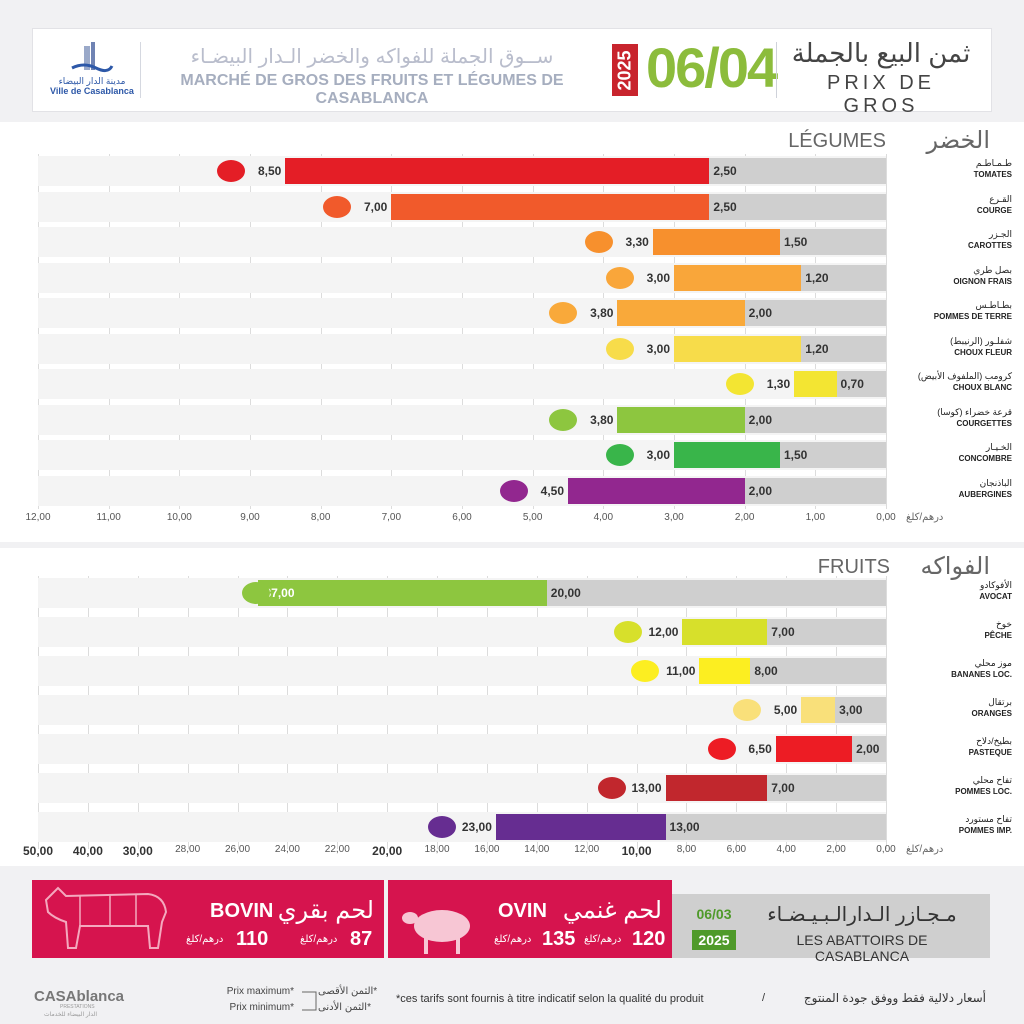  I want to click on legend-min-arabic: الثمن الأدنى*, so click(344, 1007).